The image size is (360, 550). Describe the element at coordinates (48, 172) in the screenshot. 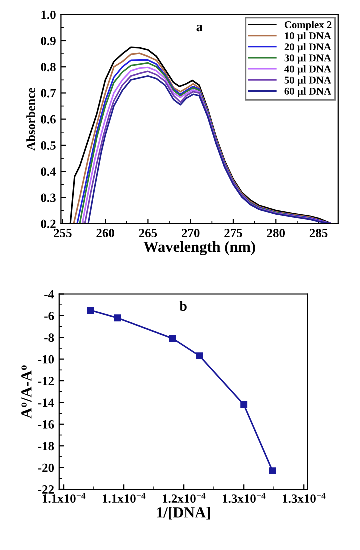

I see `y-tick-label: 0.4` at that location.